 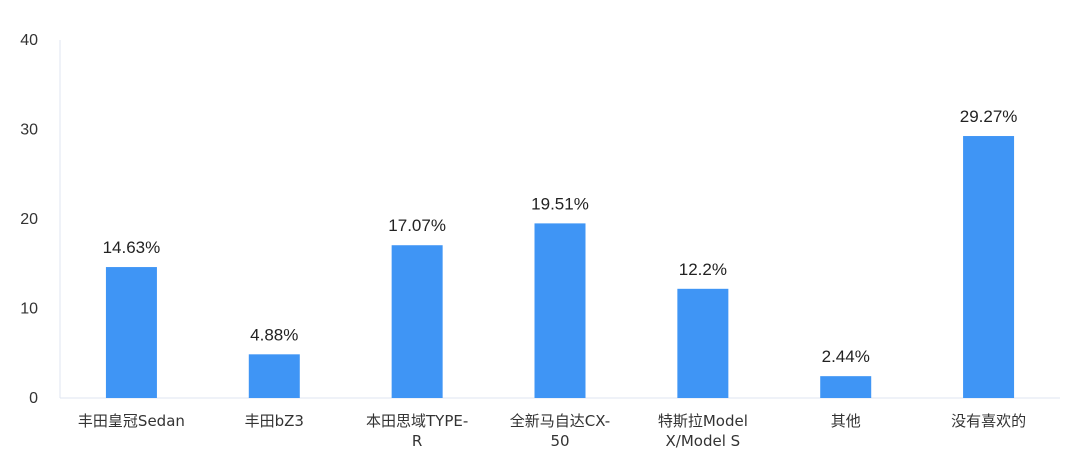 I want to click on data-label: 12.2%, so click(x=703, y=269).